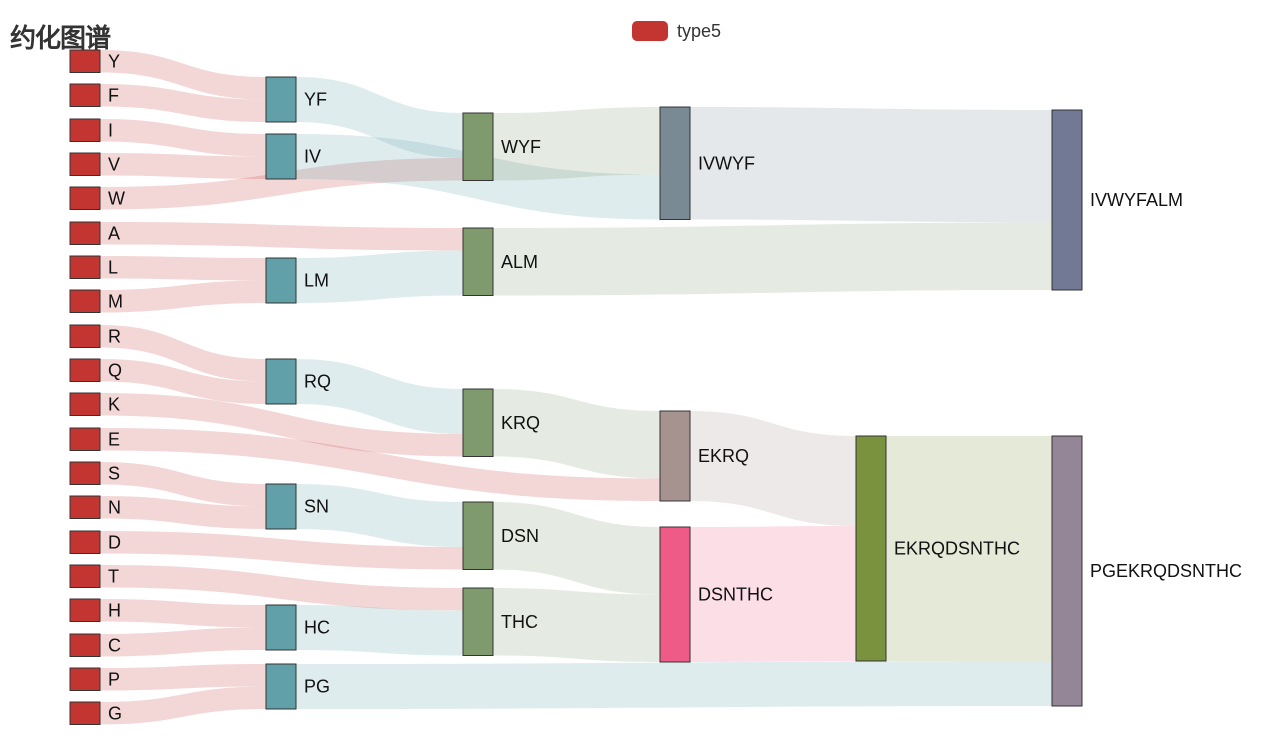 This screenshot has height=745, width=1279. What do you see at coordinates (85, 439) in the screenshot?
I see `node-E` at bounding box center [85, 439].